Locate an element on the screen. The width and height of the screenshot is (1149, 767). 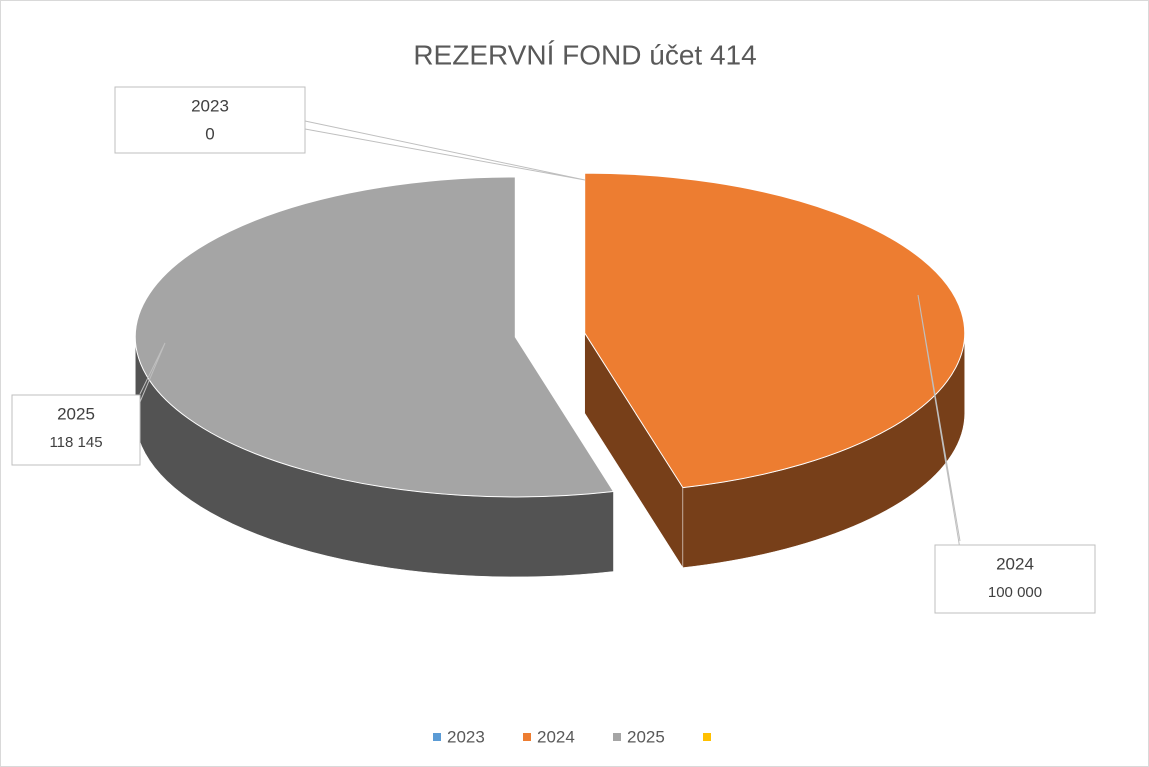
legend-label: 2023 is located at coordinates (466, 736).